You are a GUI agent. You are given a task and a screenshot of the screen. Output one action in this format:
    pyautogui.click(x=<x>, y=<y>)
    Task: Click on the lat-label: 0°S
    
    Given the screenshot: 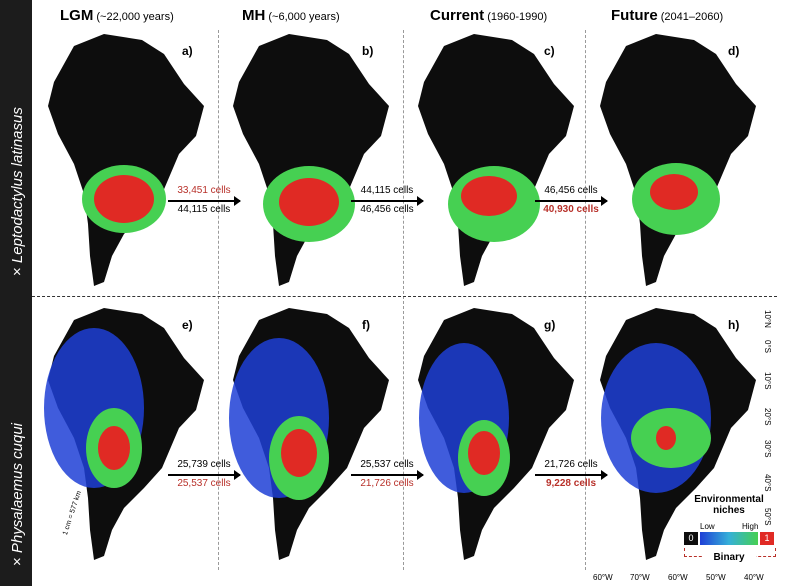 What is the action you would take?
    pyautogui.click(x=767, y=346)
    